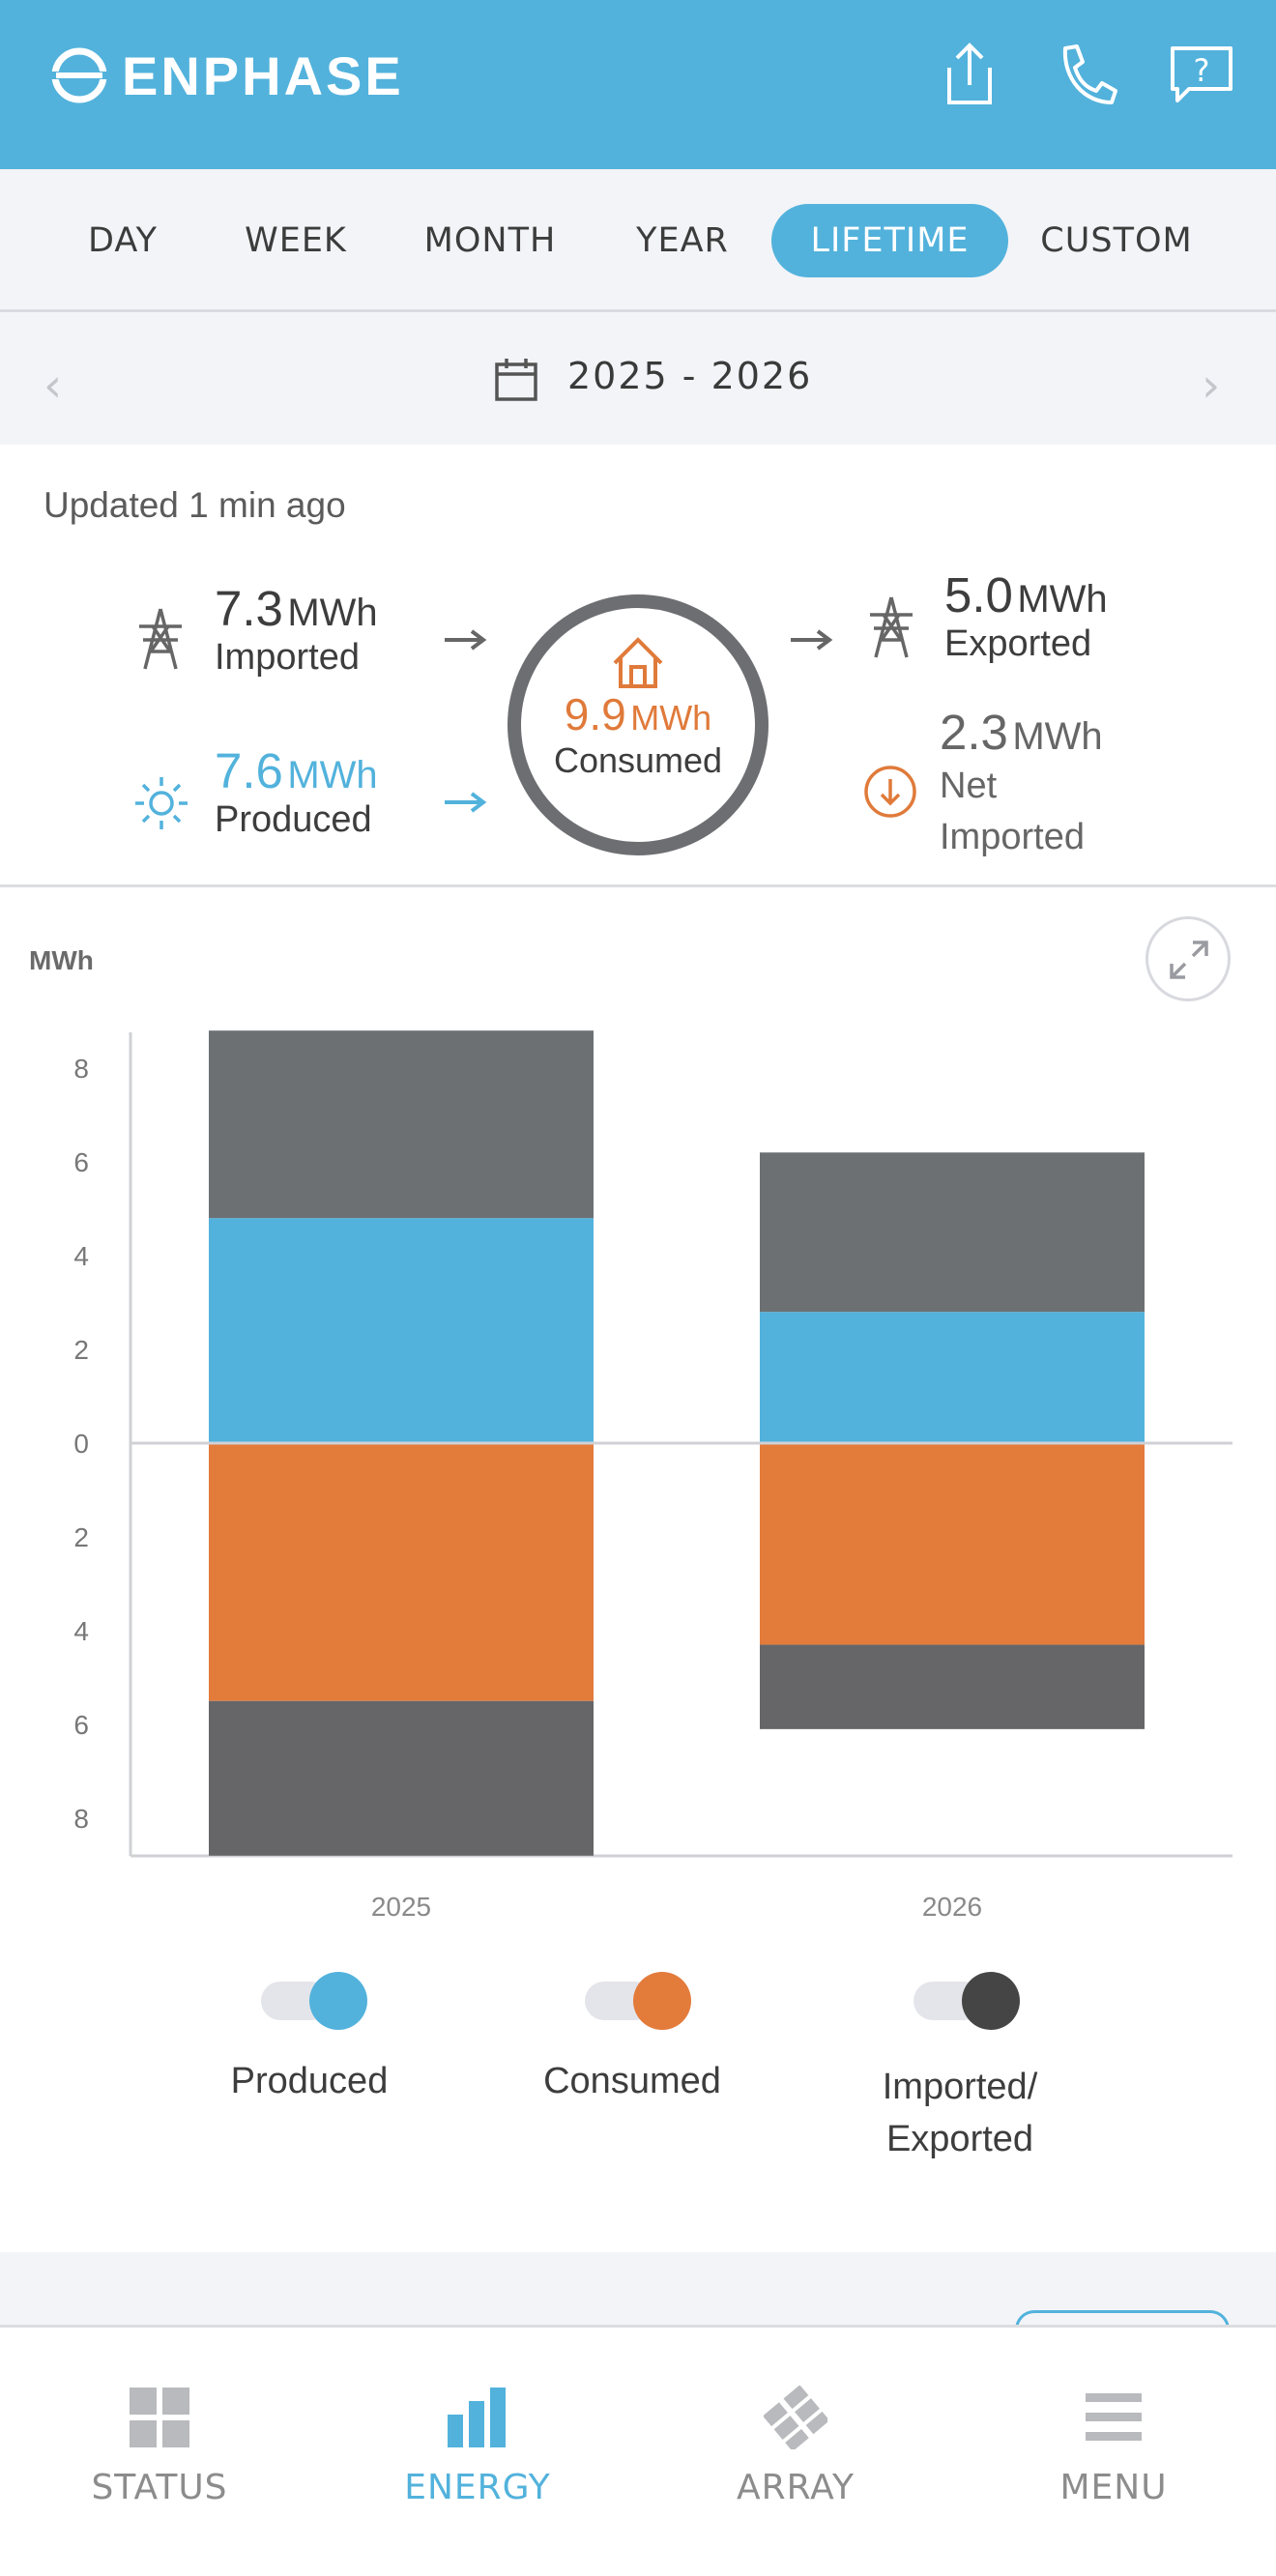  What do you see at coordinates (638, 663) in the screenshot?
I see `house-icon` at bounding box center [638, 663].